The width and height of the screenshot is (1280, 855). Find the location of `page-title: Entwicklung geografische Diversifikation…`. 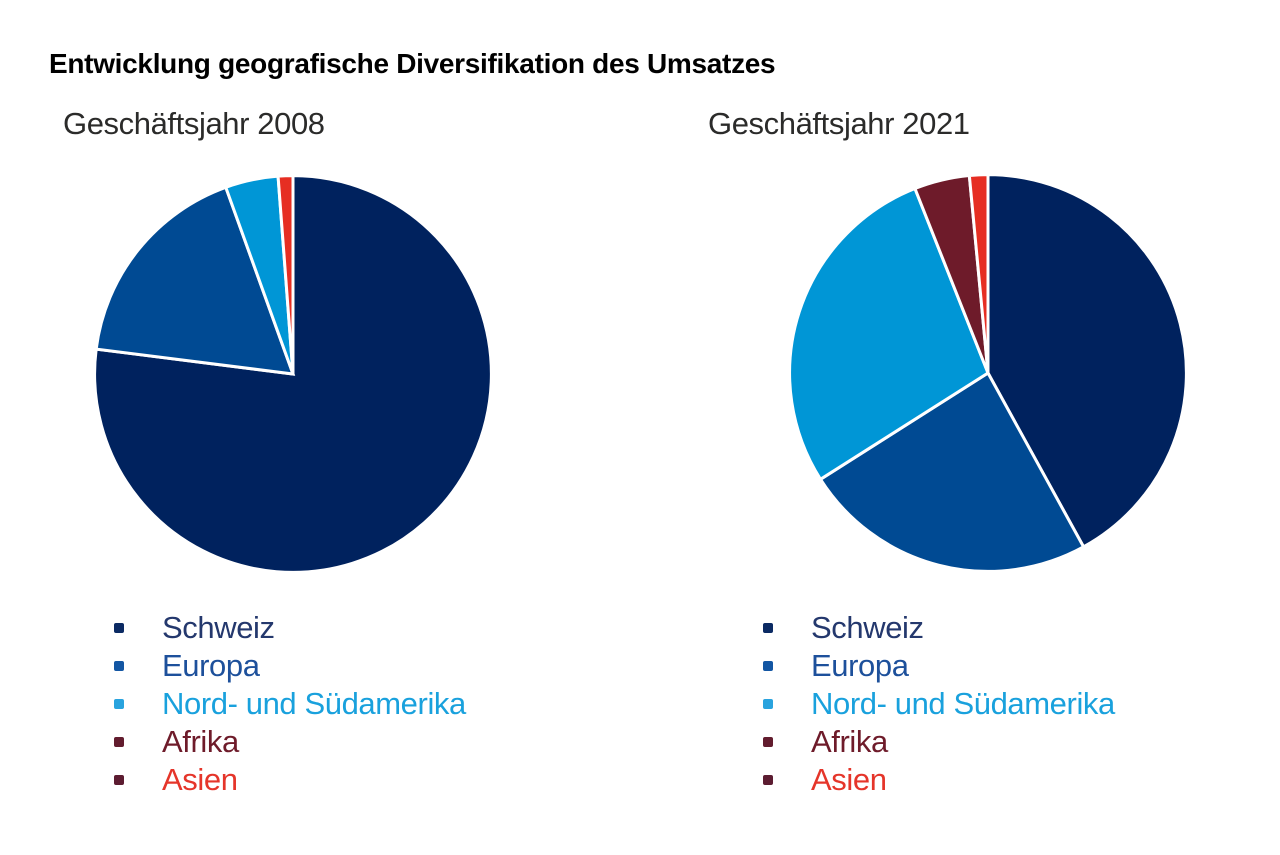

page-title: Entwicklung geografische Diversifikation… is located at coordinates (412, 63).